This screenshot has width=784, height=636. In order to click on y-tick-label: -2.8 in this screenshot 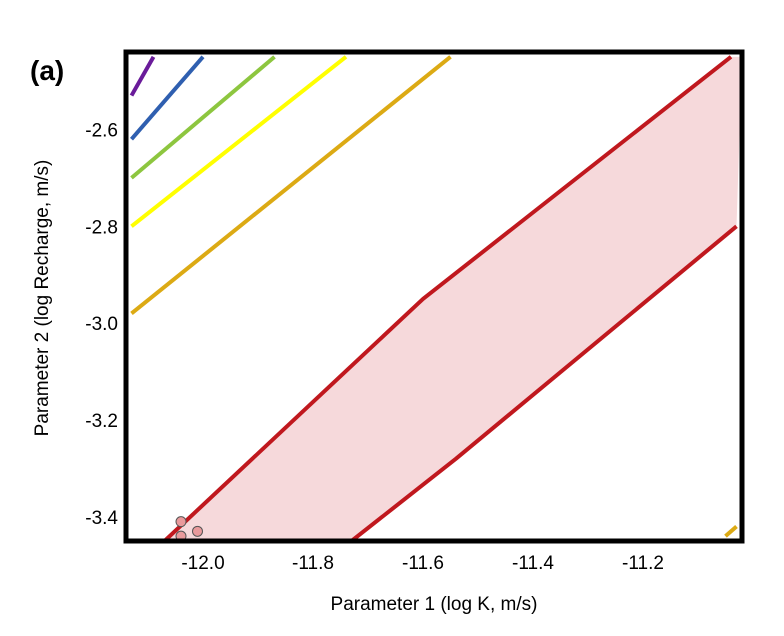, I will do `click(101, 227)`.